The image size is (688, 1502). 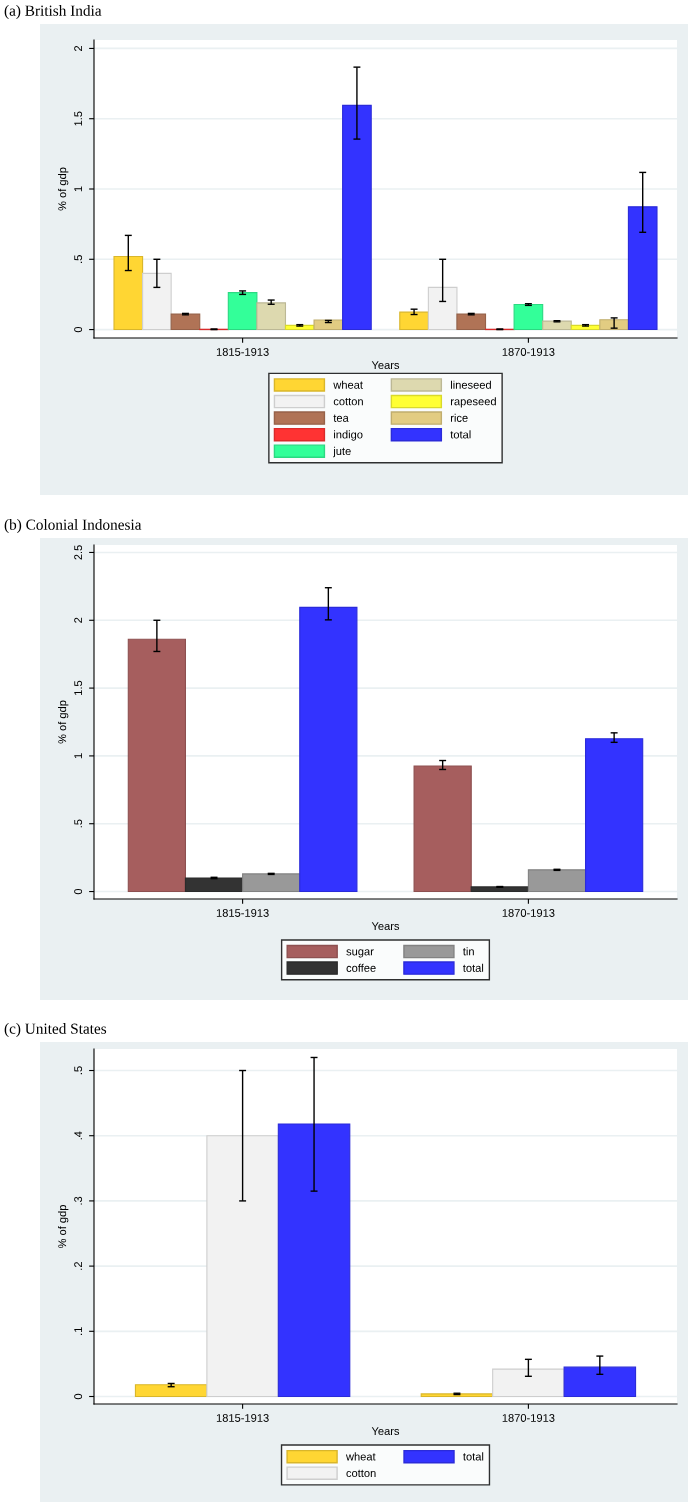 I want to click on legend-label: lineseed, so click(x=470, y=384).